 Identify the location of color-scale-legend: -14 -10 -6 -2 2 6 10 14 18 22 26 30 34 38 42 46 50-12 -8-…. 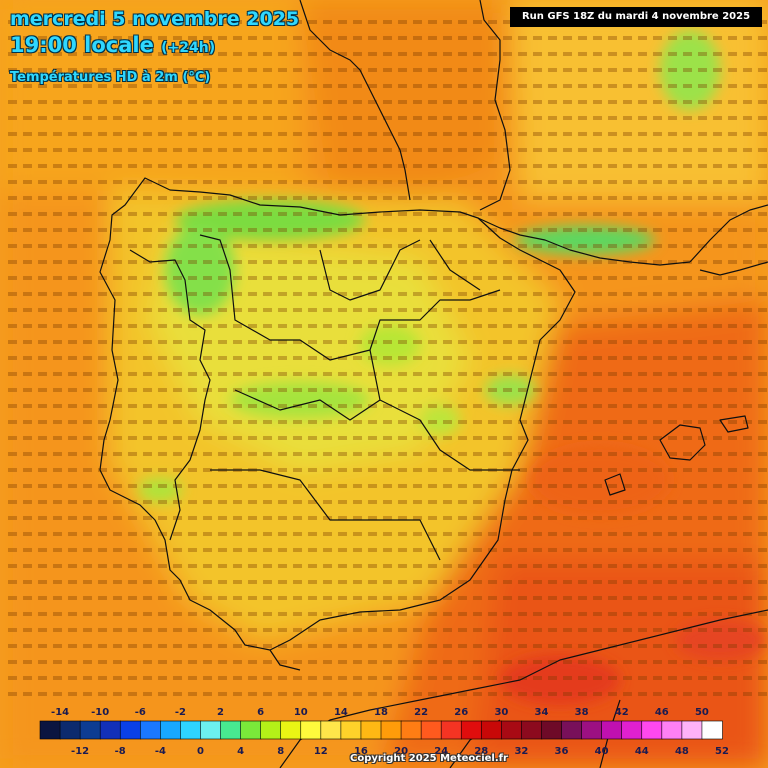
(384, 732).